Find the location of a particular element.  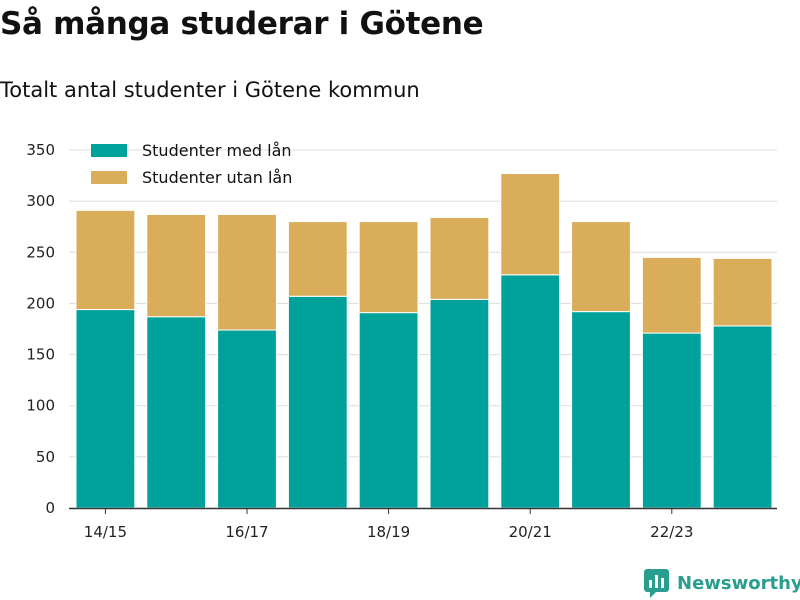

bar-without-loan-21/22 is located at coordinates (601, 267).